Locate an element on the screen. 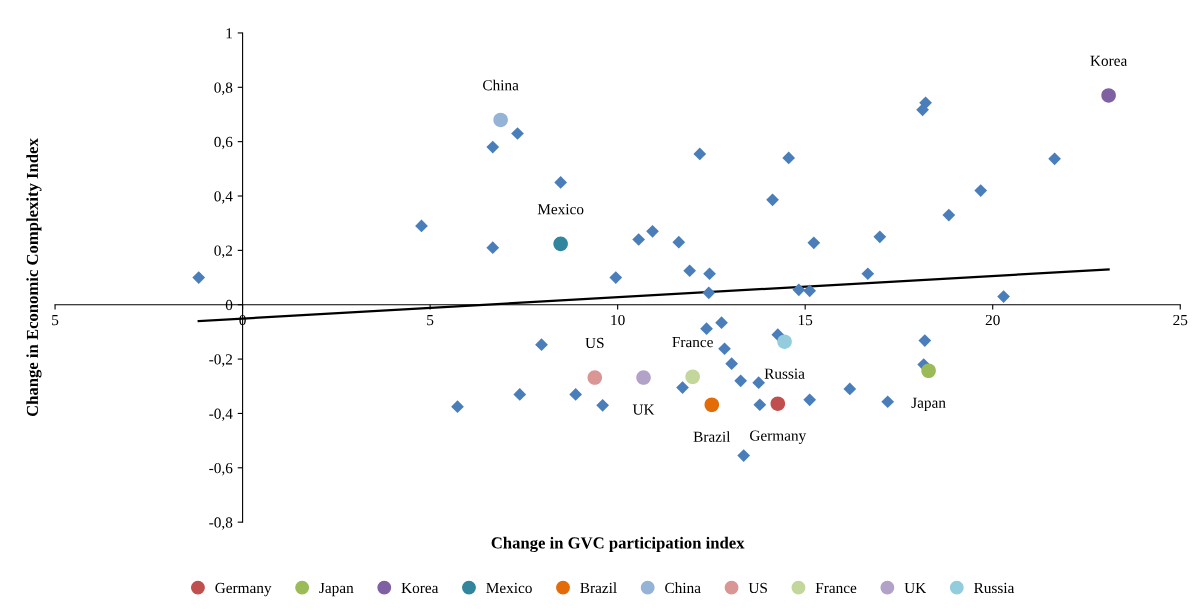  legend-label: UK is located at coordinates (915, 588).